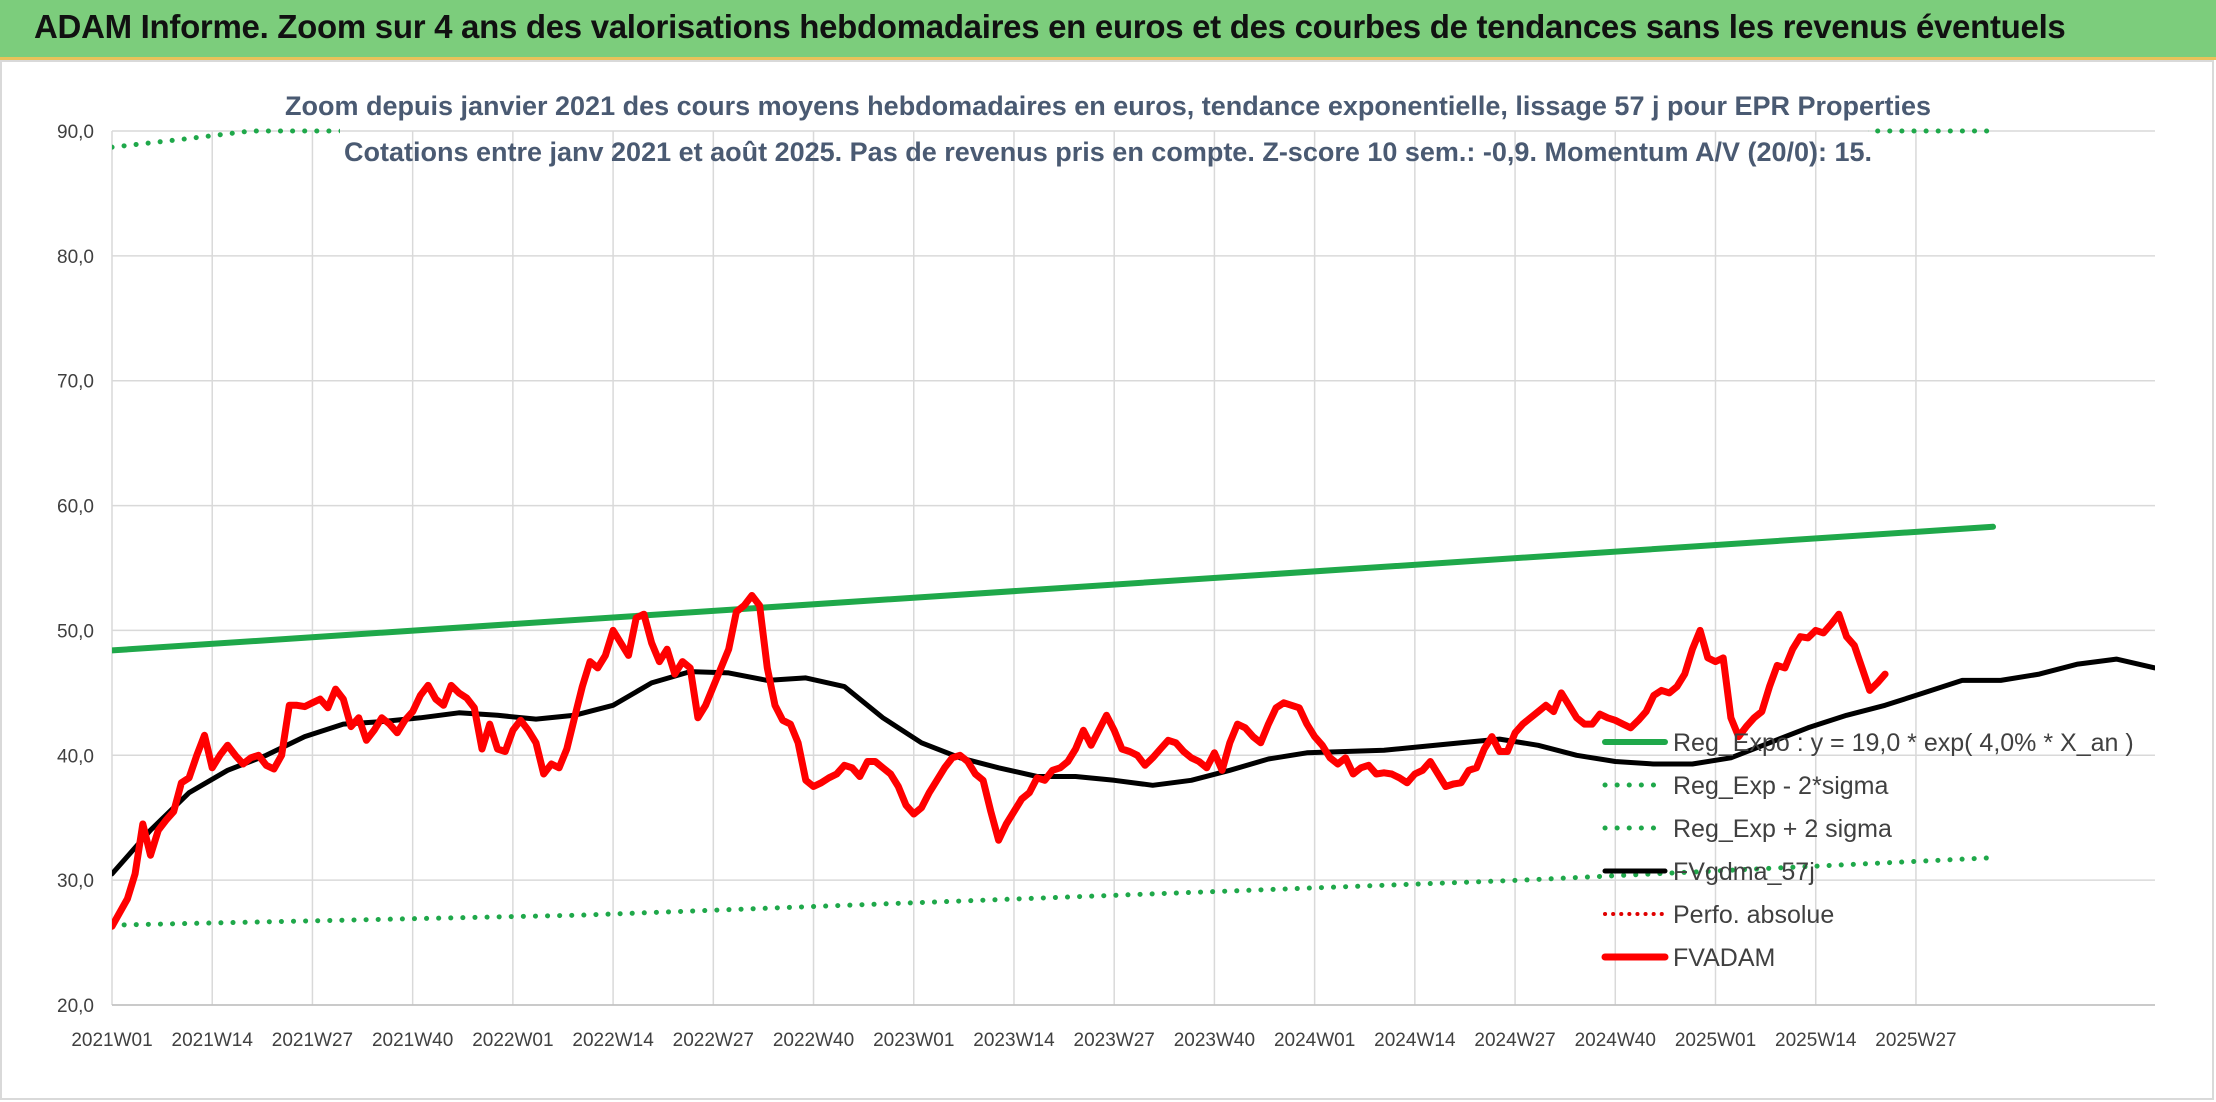 This screenshot has width=2216, height=1102. What do you see at coordinates (1114, 1040) in the screenshot?
I see `x-tick-label: 2023W27` at bounding box center [1114, 1040].